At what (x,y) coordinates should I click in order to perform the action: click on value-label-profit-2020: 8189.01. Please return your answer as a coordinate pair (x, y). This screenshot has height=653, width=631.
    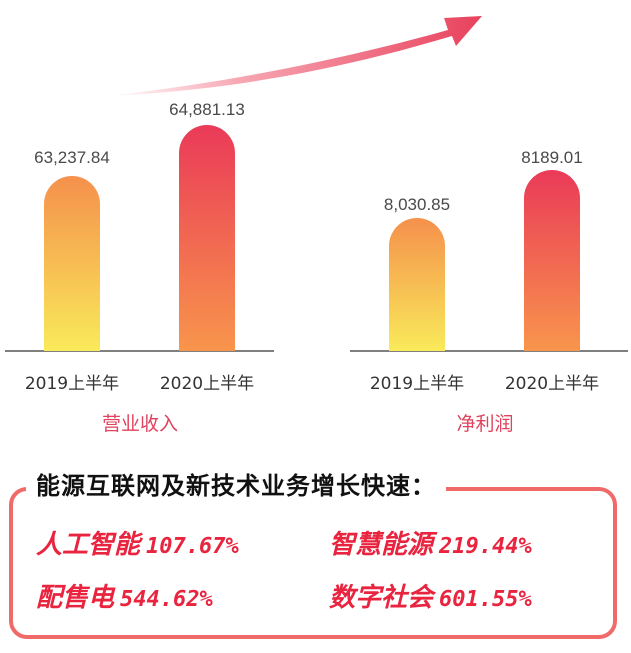
    Looking at the image, I should click on (551, 157).